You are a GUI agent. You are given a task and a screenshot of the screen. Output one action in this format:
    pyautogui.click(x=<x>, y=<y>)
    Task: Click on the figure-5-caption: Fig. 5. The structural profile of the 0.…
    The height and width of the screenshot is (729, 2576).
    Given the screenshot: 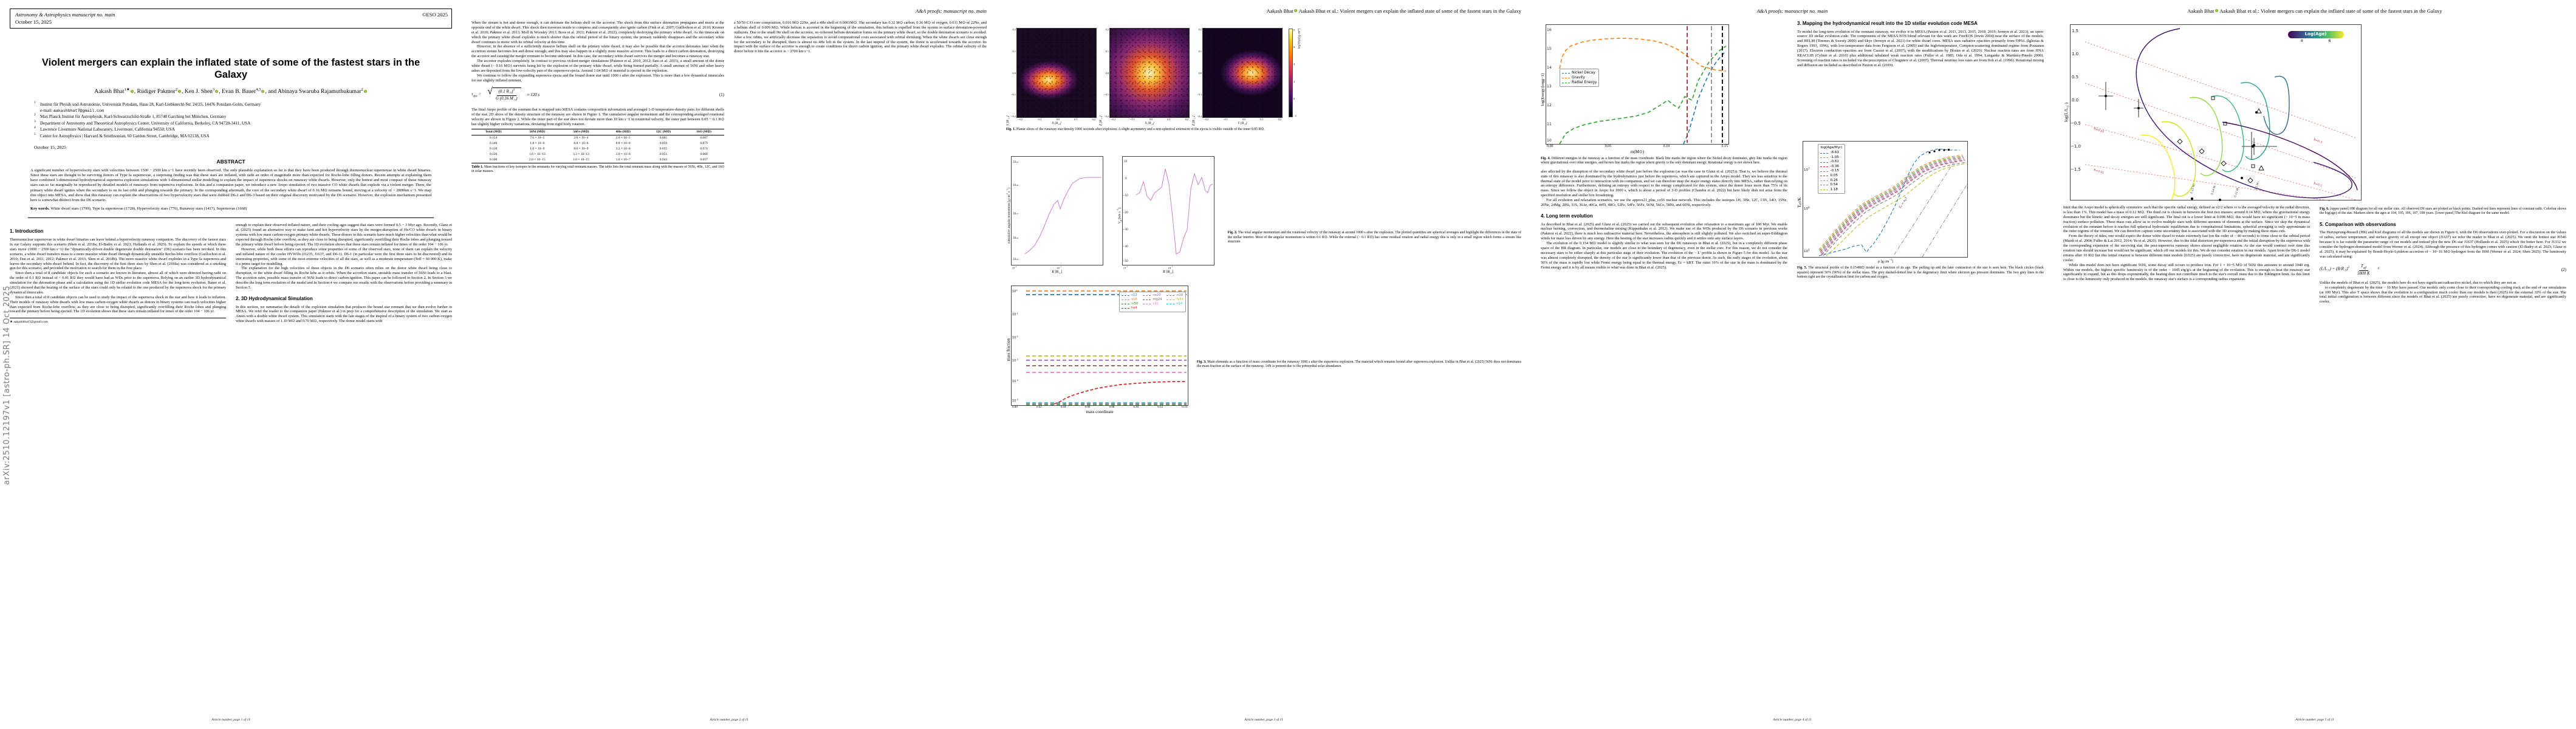 What is the action you would take?
    pyautogui.click(x=1921, y=273)
    